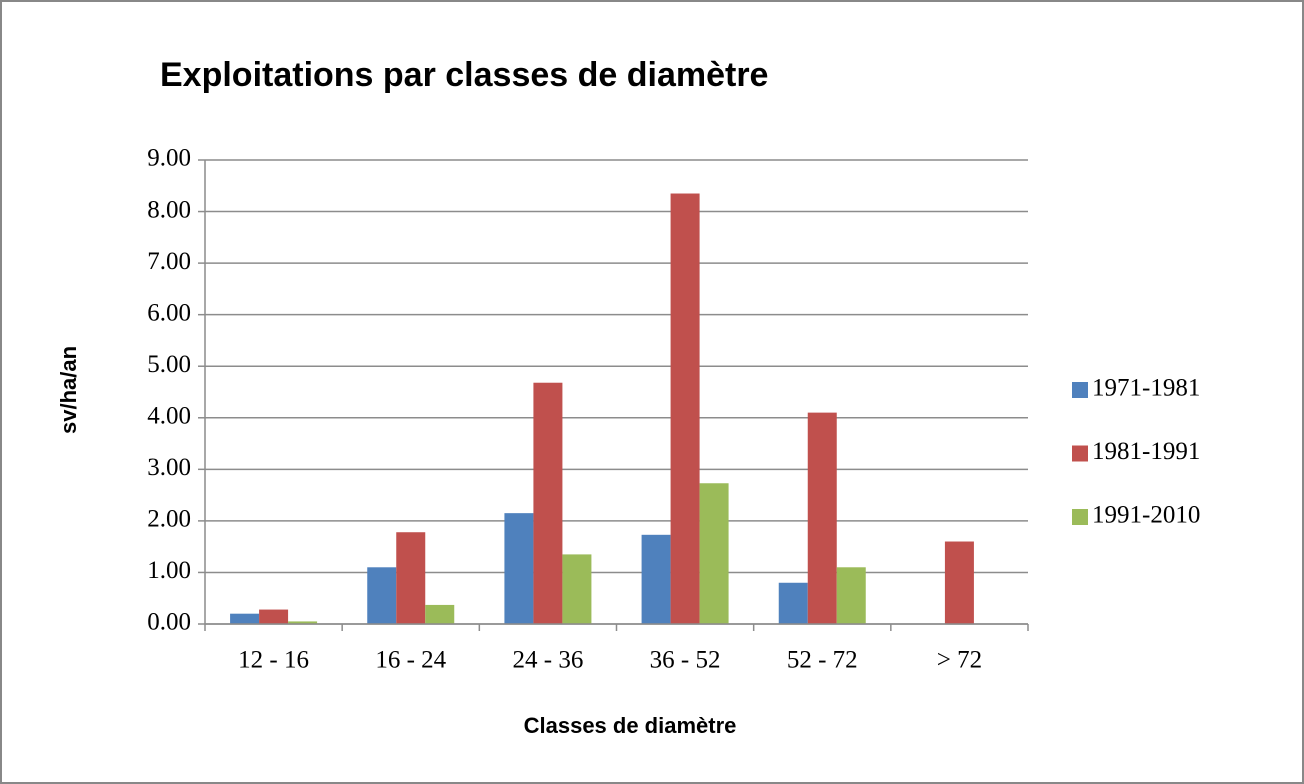  I want to click on y-tick-label: 2.00, so click(169, 519).